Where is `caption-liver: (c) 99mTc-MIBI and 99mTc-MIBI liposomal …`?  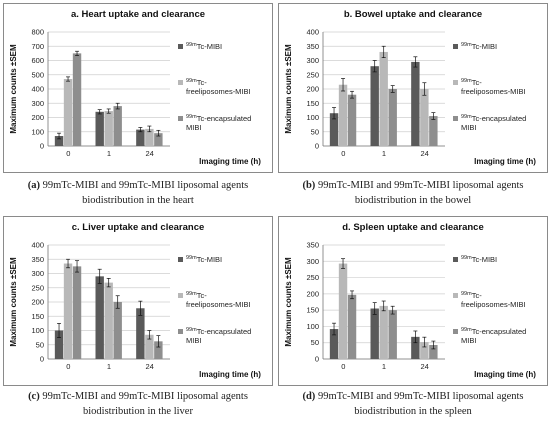
caption-liver: (c) 99mTc-MIBI and 99mTc-MIBI liposomal … is located at coordinates (138, 404).